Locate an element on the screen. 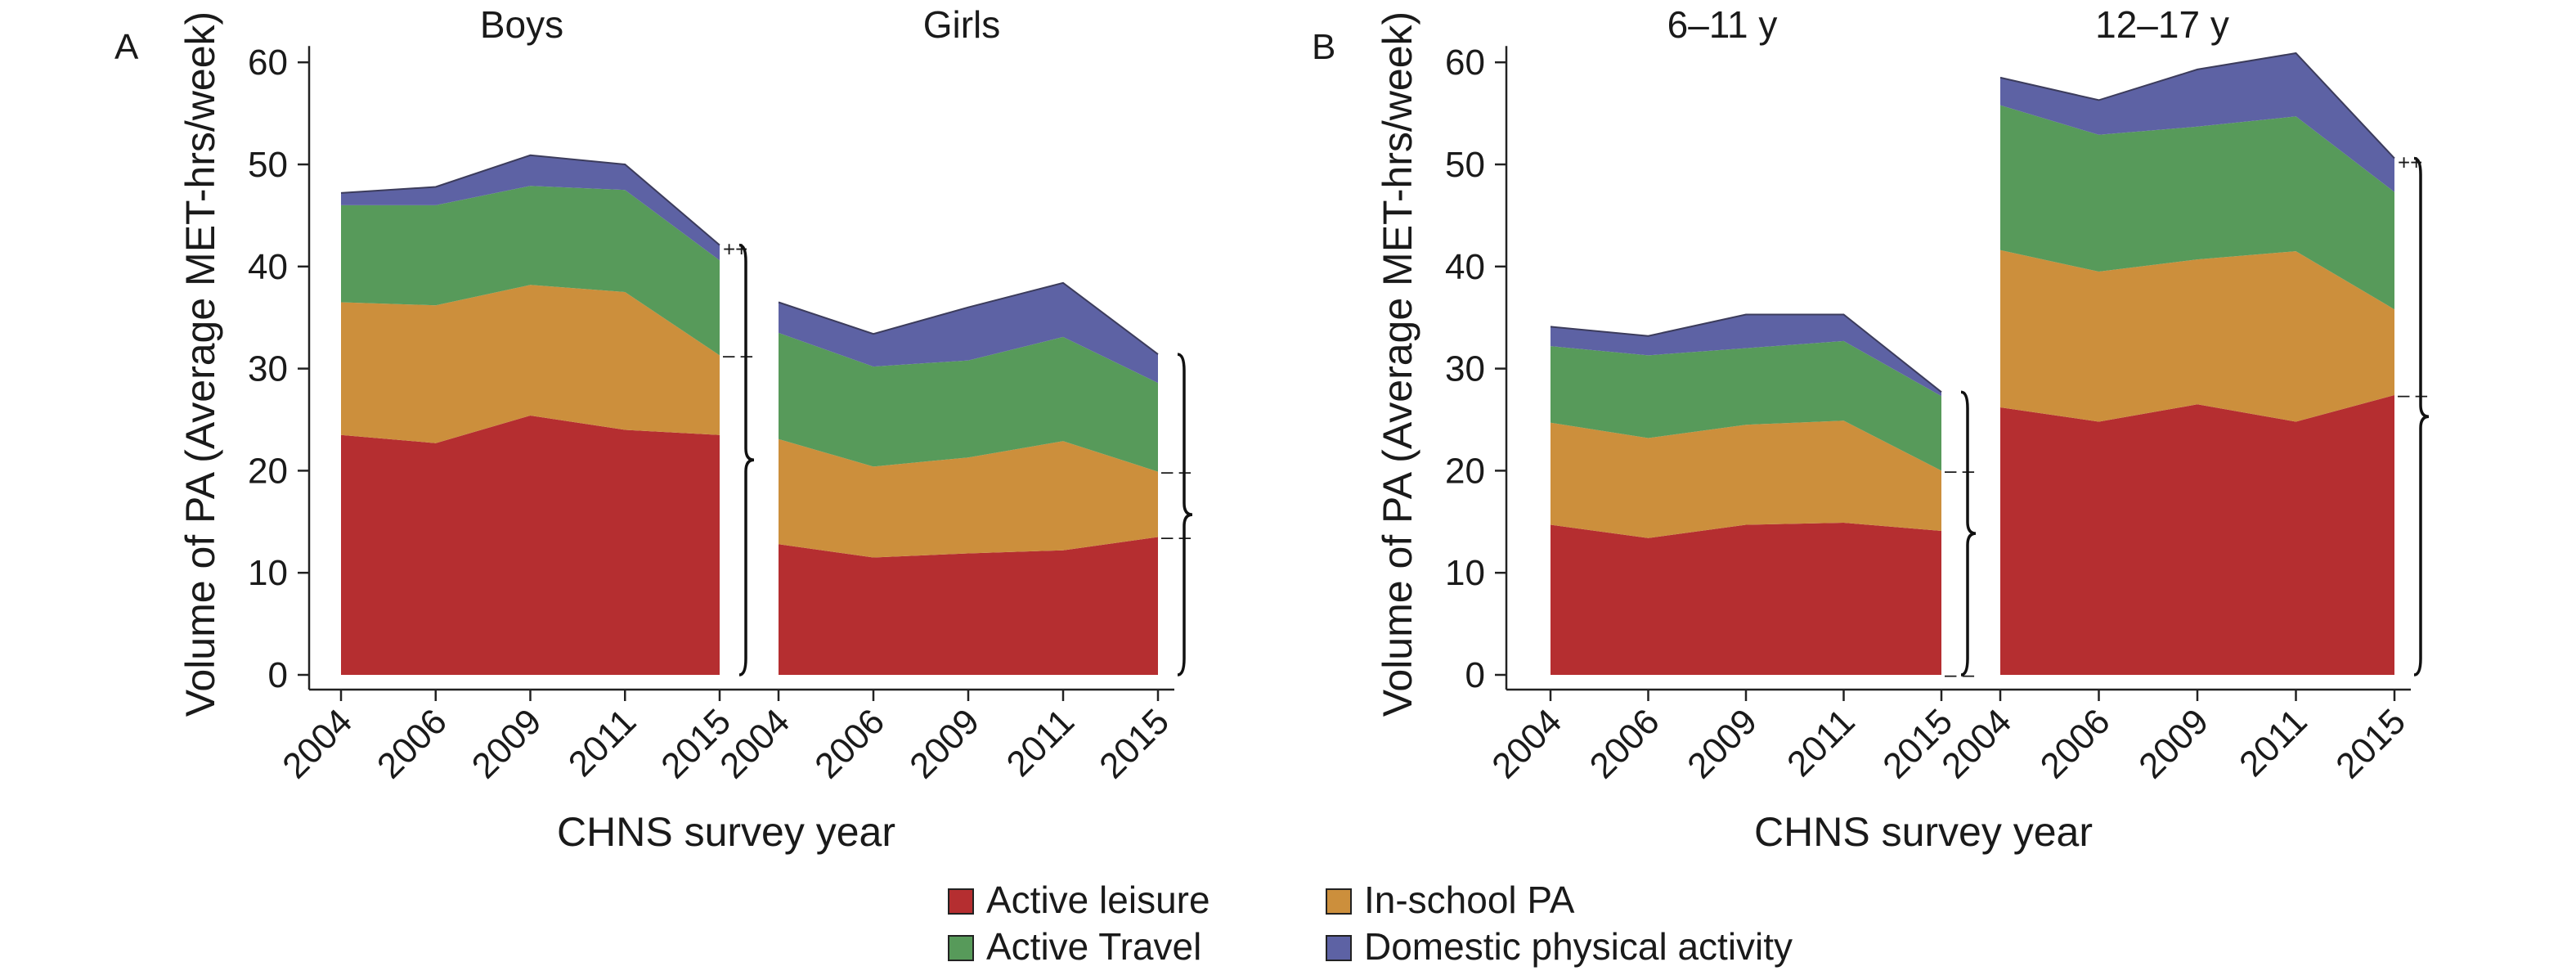 The image size is (2576, 971). legend-item-active-leisure: Active leisure is located at coordinates (1079, 900).